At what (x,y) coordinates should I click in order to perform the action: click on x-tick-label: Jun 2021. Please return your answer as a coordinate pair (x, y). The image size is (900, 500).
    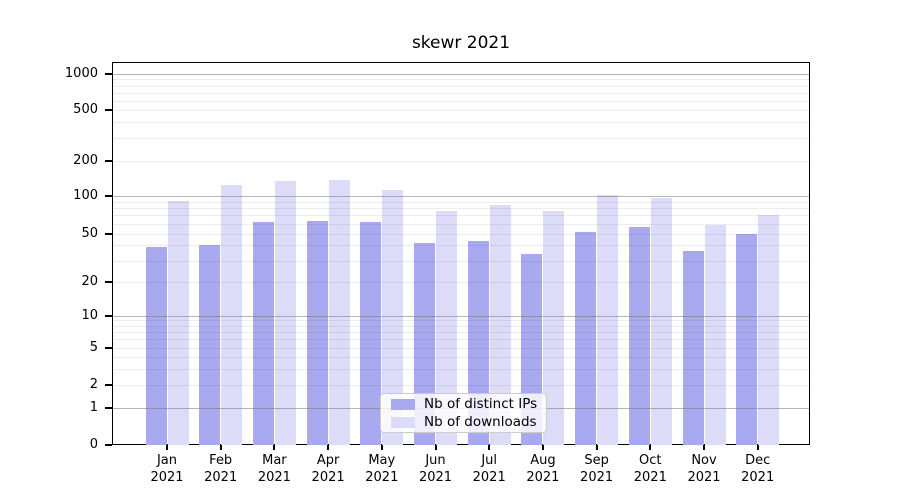
    Looking at the image, I should click on (435, 469).